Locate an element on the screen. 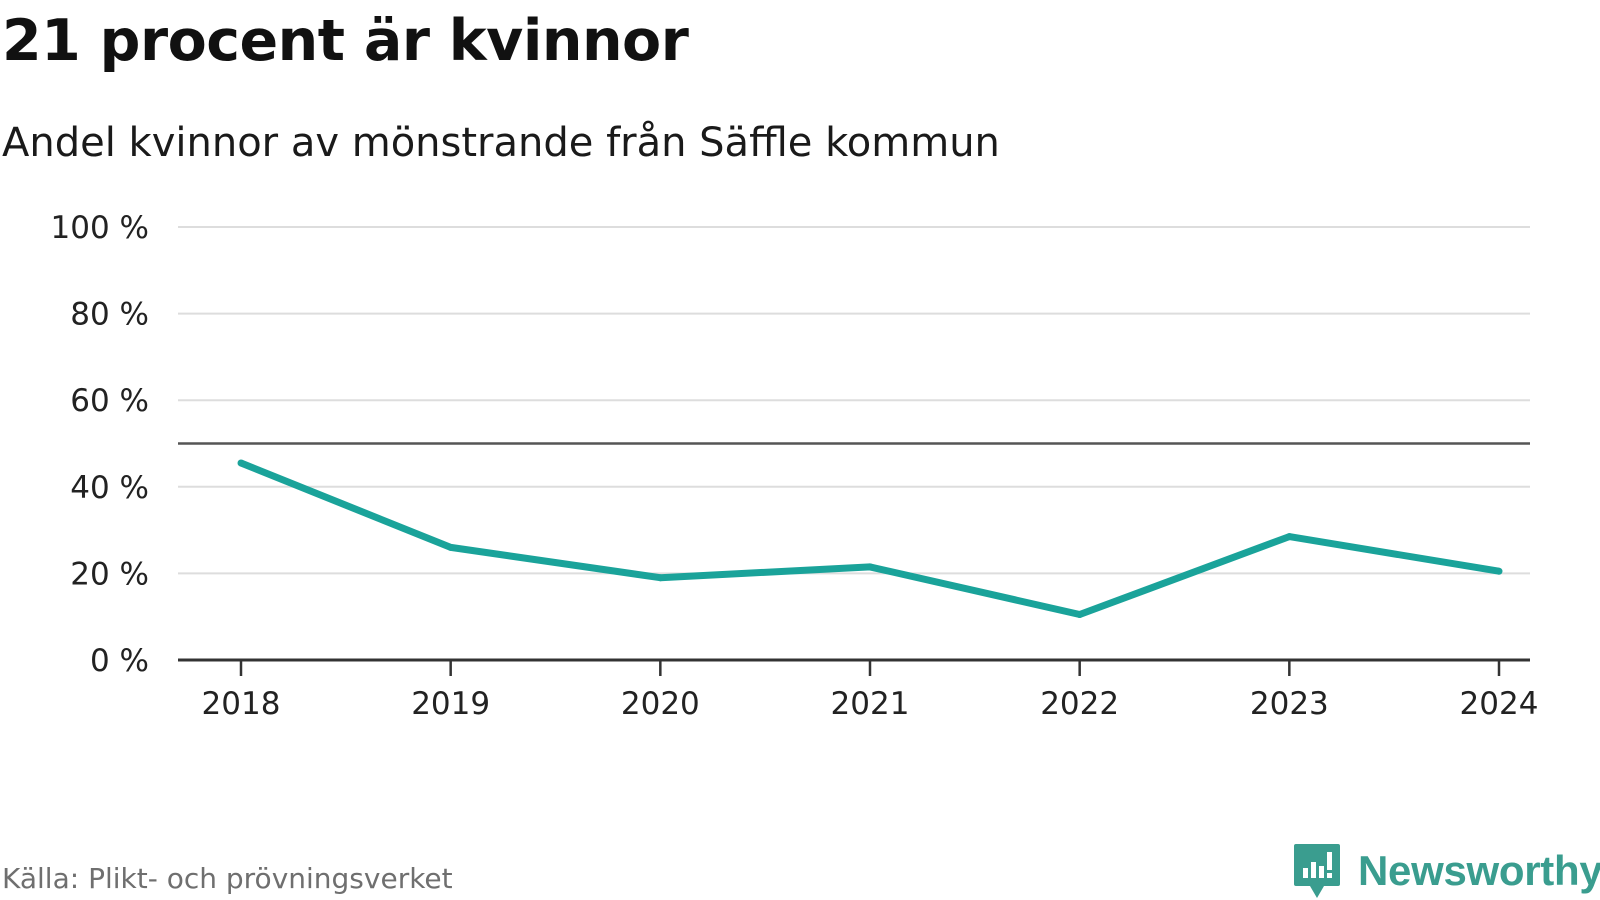 This screenshot has width=1600, height=900. chart-title: 21 procent är kvinnor is located at coordinates (345, 41).